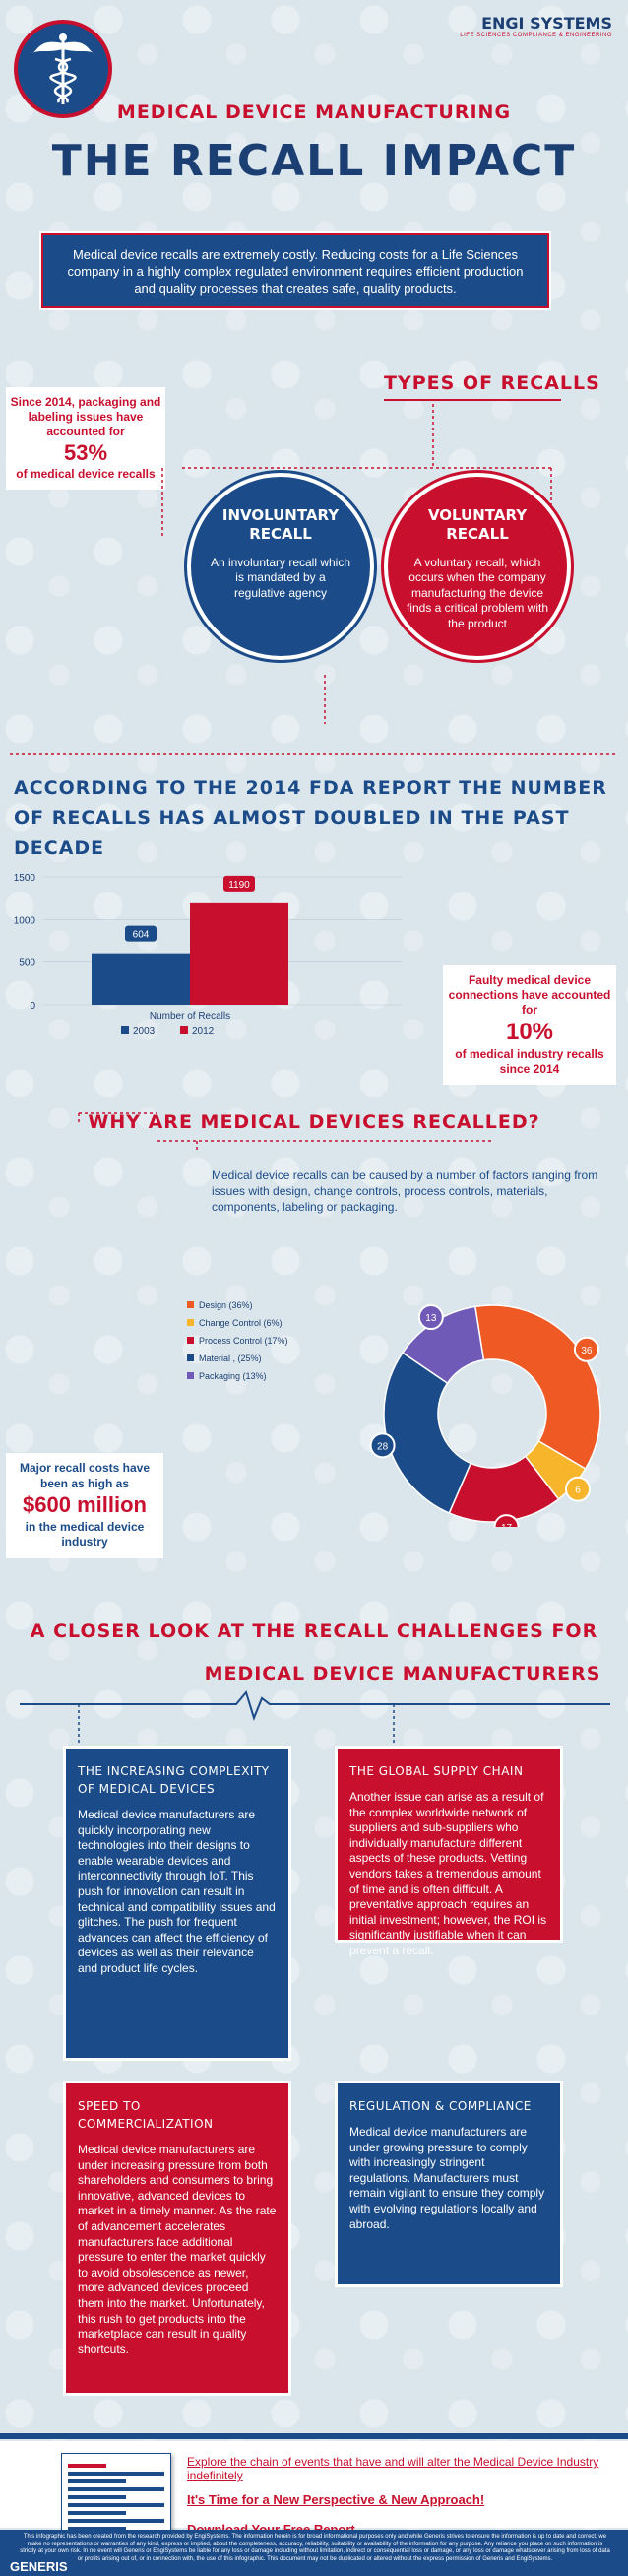 The width and height of the screenshot is (628, 2576). Describe the element at coordinates (33, 1007) in the screenshot. I see `y-tick-label: 0` at that location.